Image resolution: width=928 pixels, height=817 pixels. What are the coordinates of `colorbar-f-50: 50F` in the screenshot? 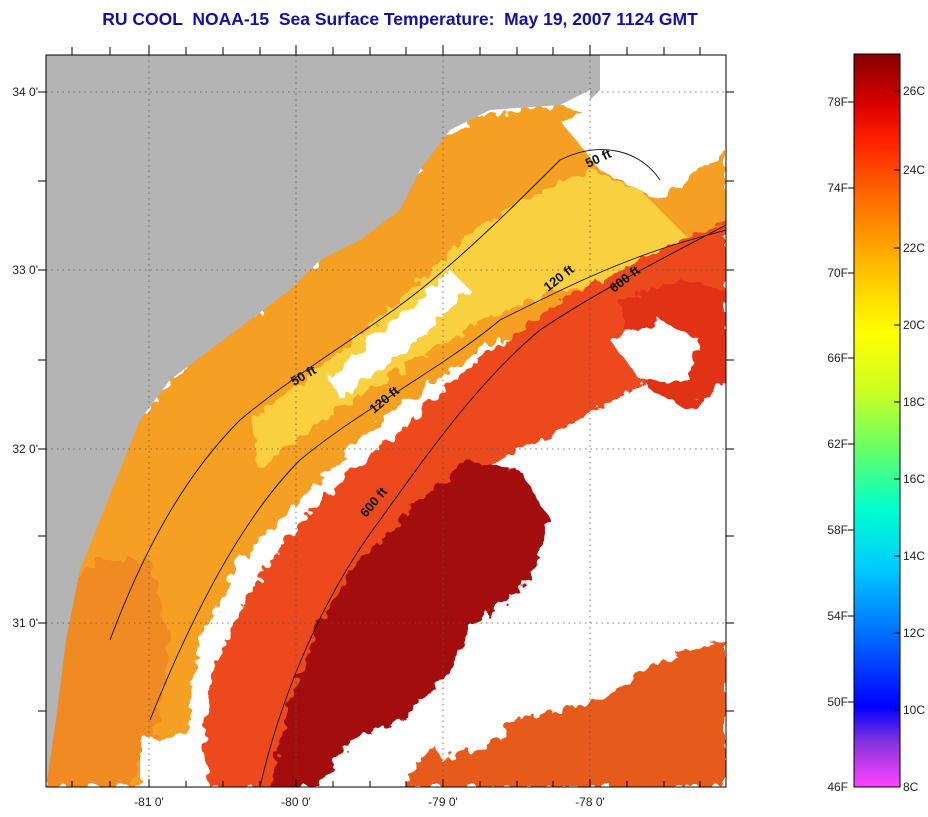 It's located at (837, 702).